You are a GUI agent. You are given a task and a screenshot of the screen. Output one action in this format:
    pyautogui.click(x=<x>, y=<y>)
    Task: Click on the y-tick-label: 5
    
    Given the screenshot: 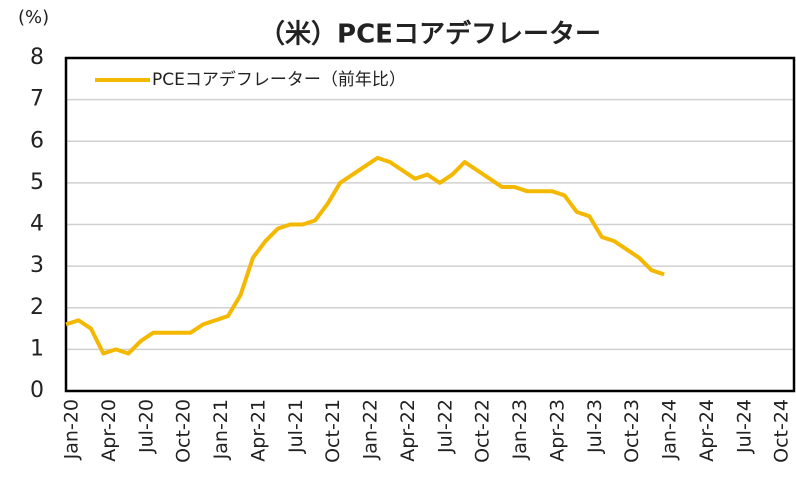 What is the action you would take?
    pyautogui.click(x=37, y=182)
    